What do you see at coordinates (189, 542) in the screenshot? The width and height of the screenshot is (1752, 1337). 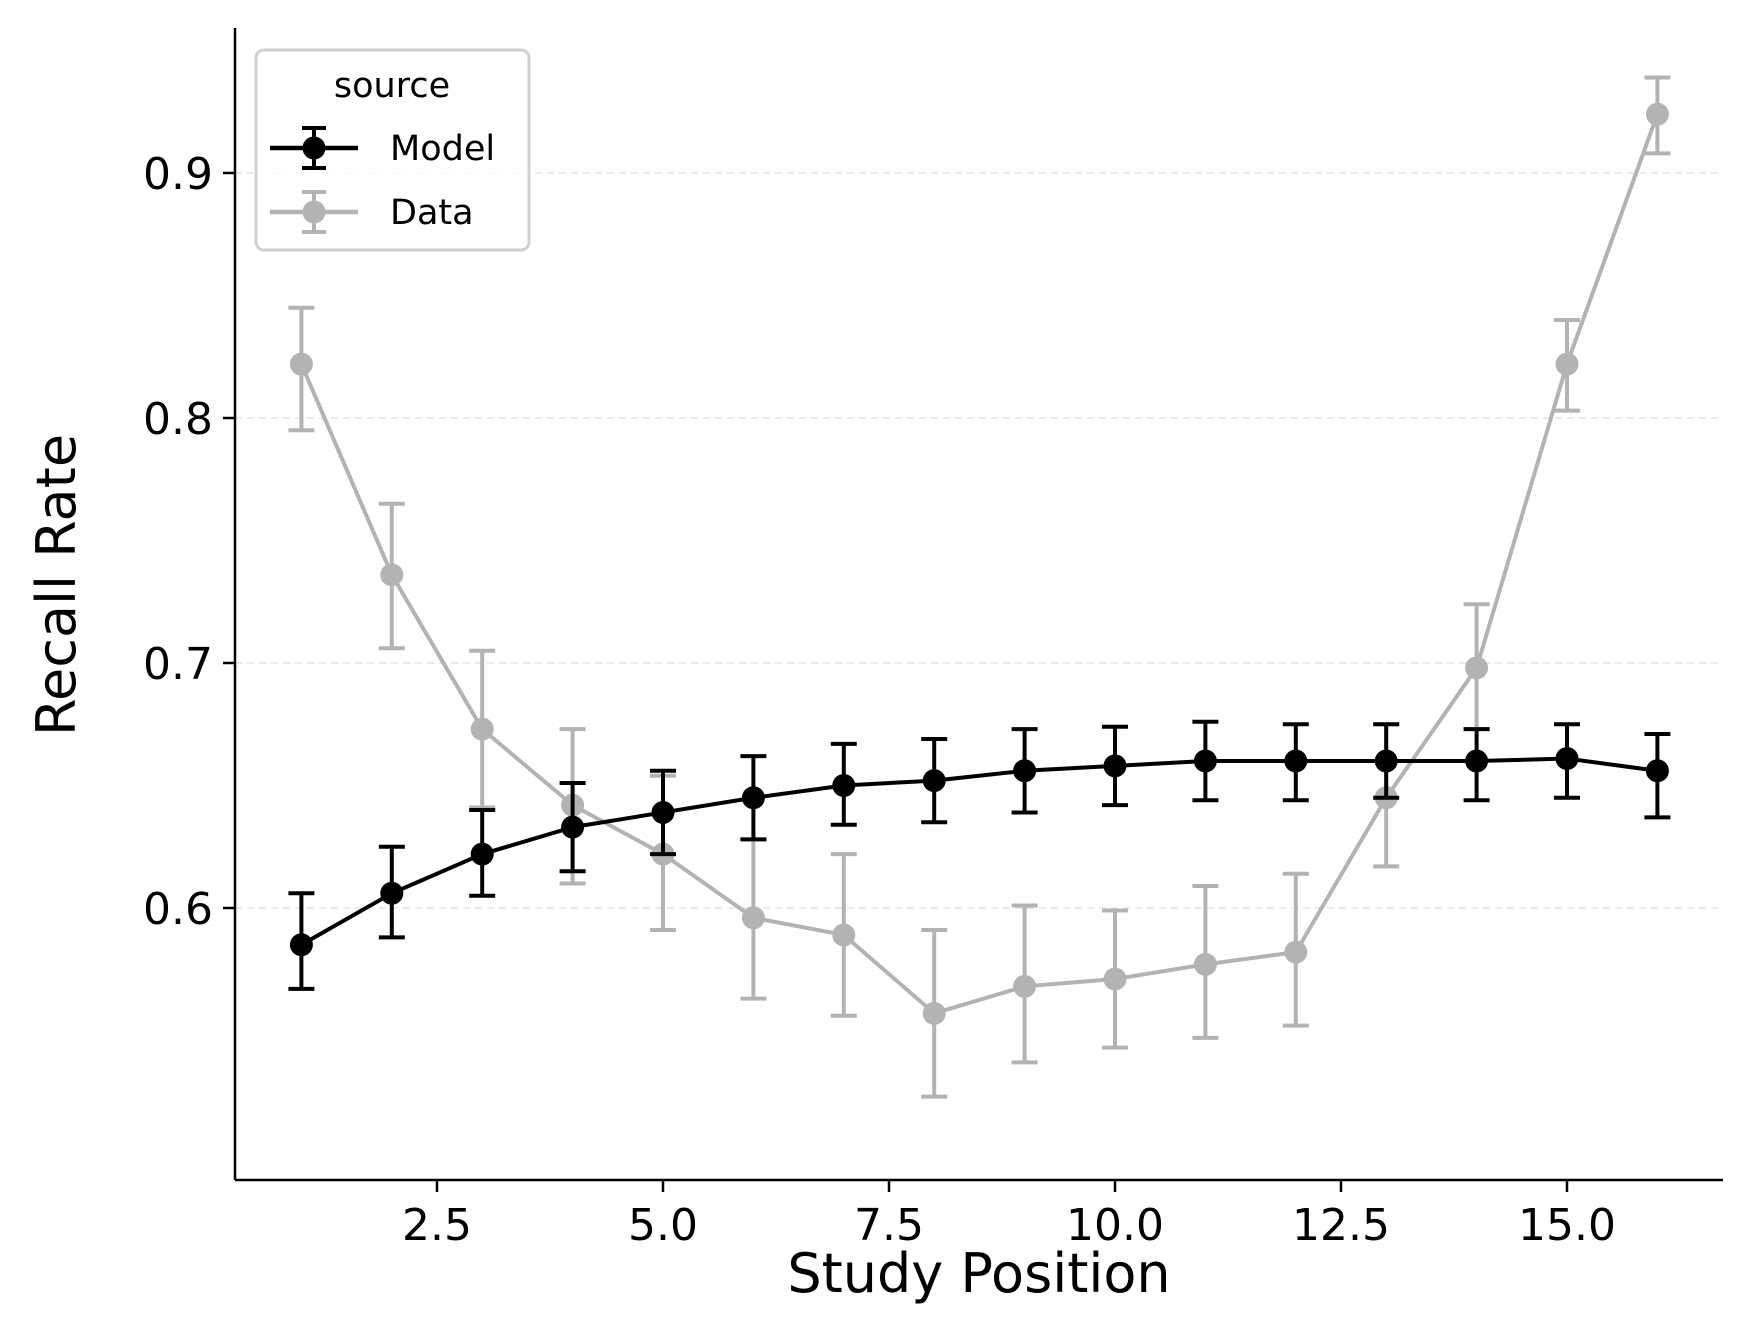 I see `y-ticks: 0.6 0.7 0.8 0.9` at bounding box center [189, 542].